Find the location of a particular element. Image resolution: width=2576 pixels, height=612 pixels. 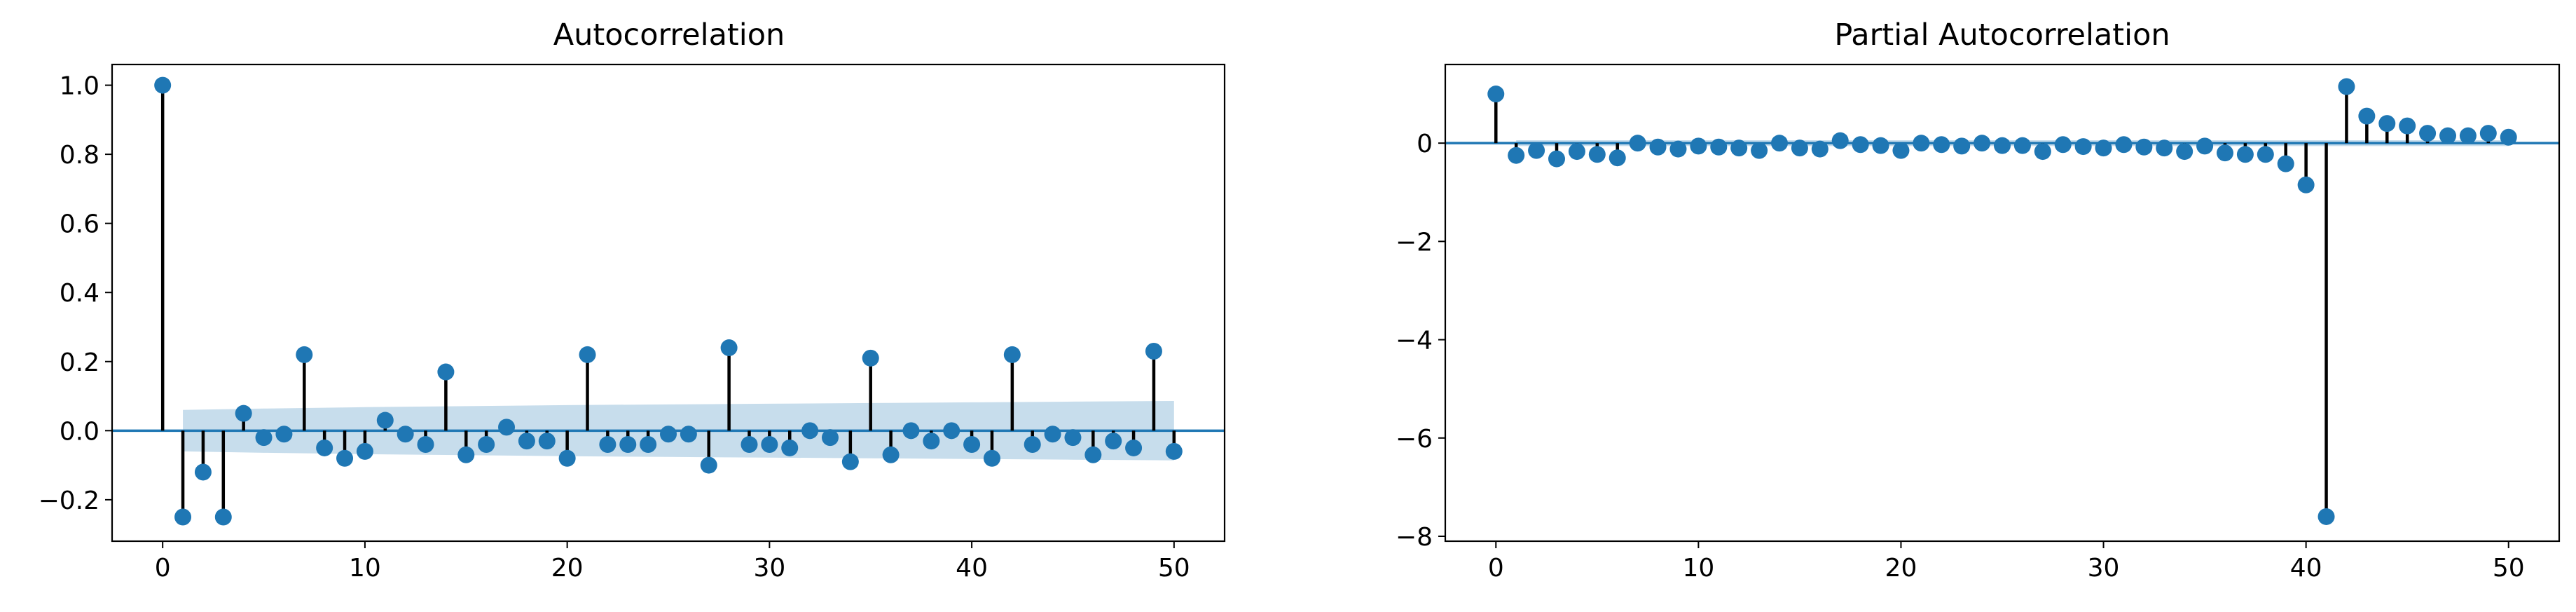

pacf-xtick-label: 30 is located at coordinates (2104, 568).